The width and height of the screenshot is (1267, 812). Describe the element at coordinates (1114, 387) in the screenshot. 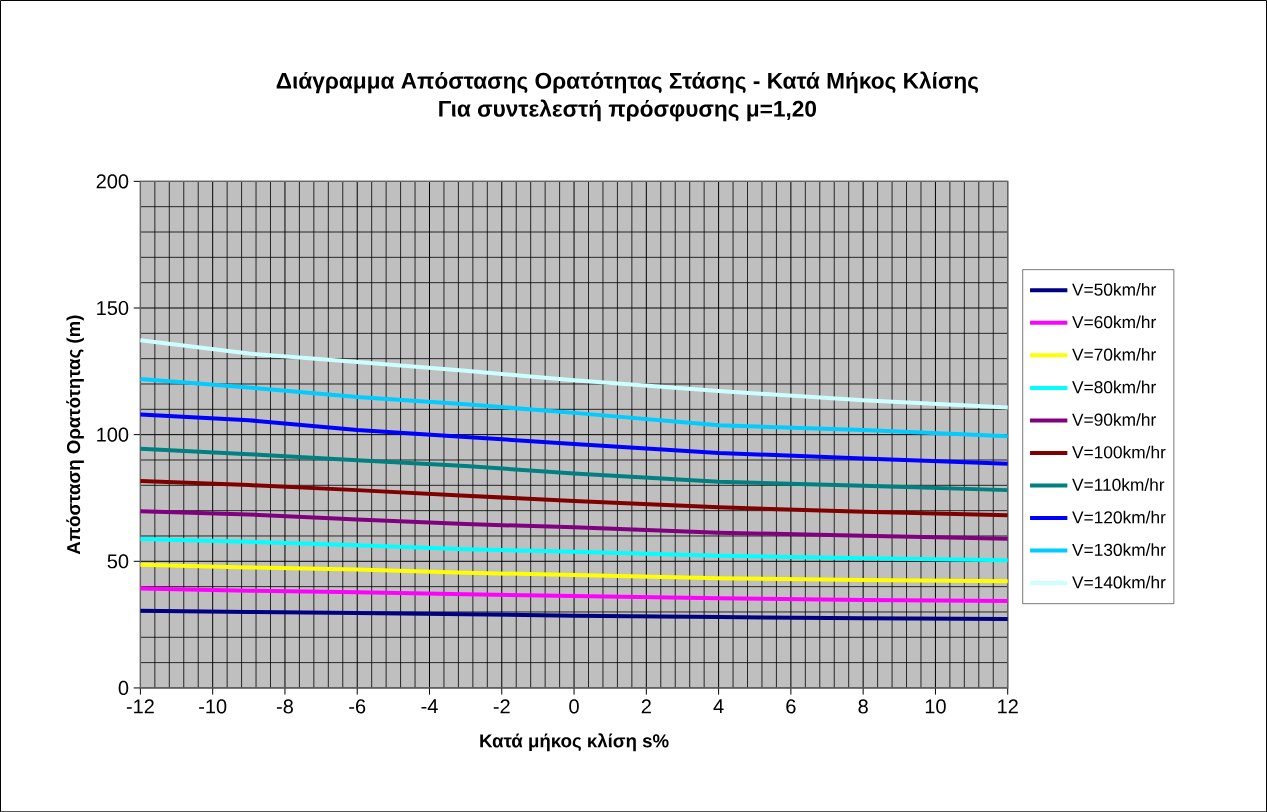

I see `legend-label: V=80km/hr` at that location.